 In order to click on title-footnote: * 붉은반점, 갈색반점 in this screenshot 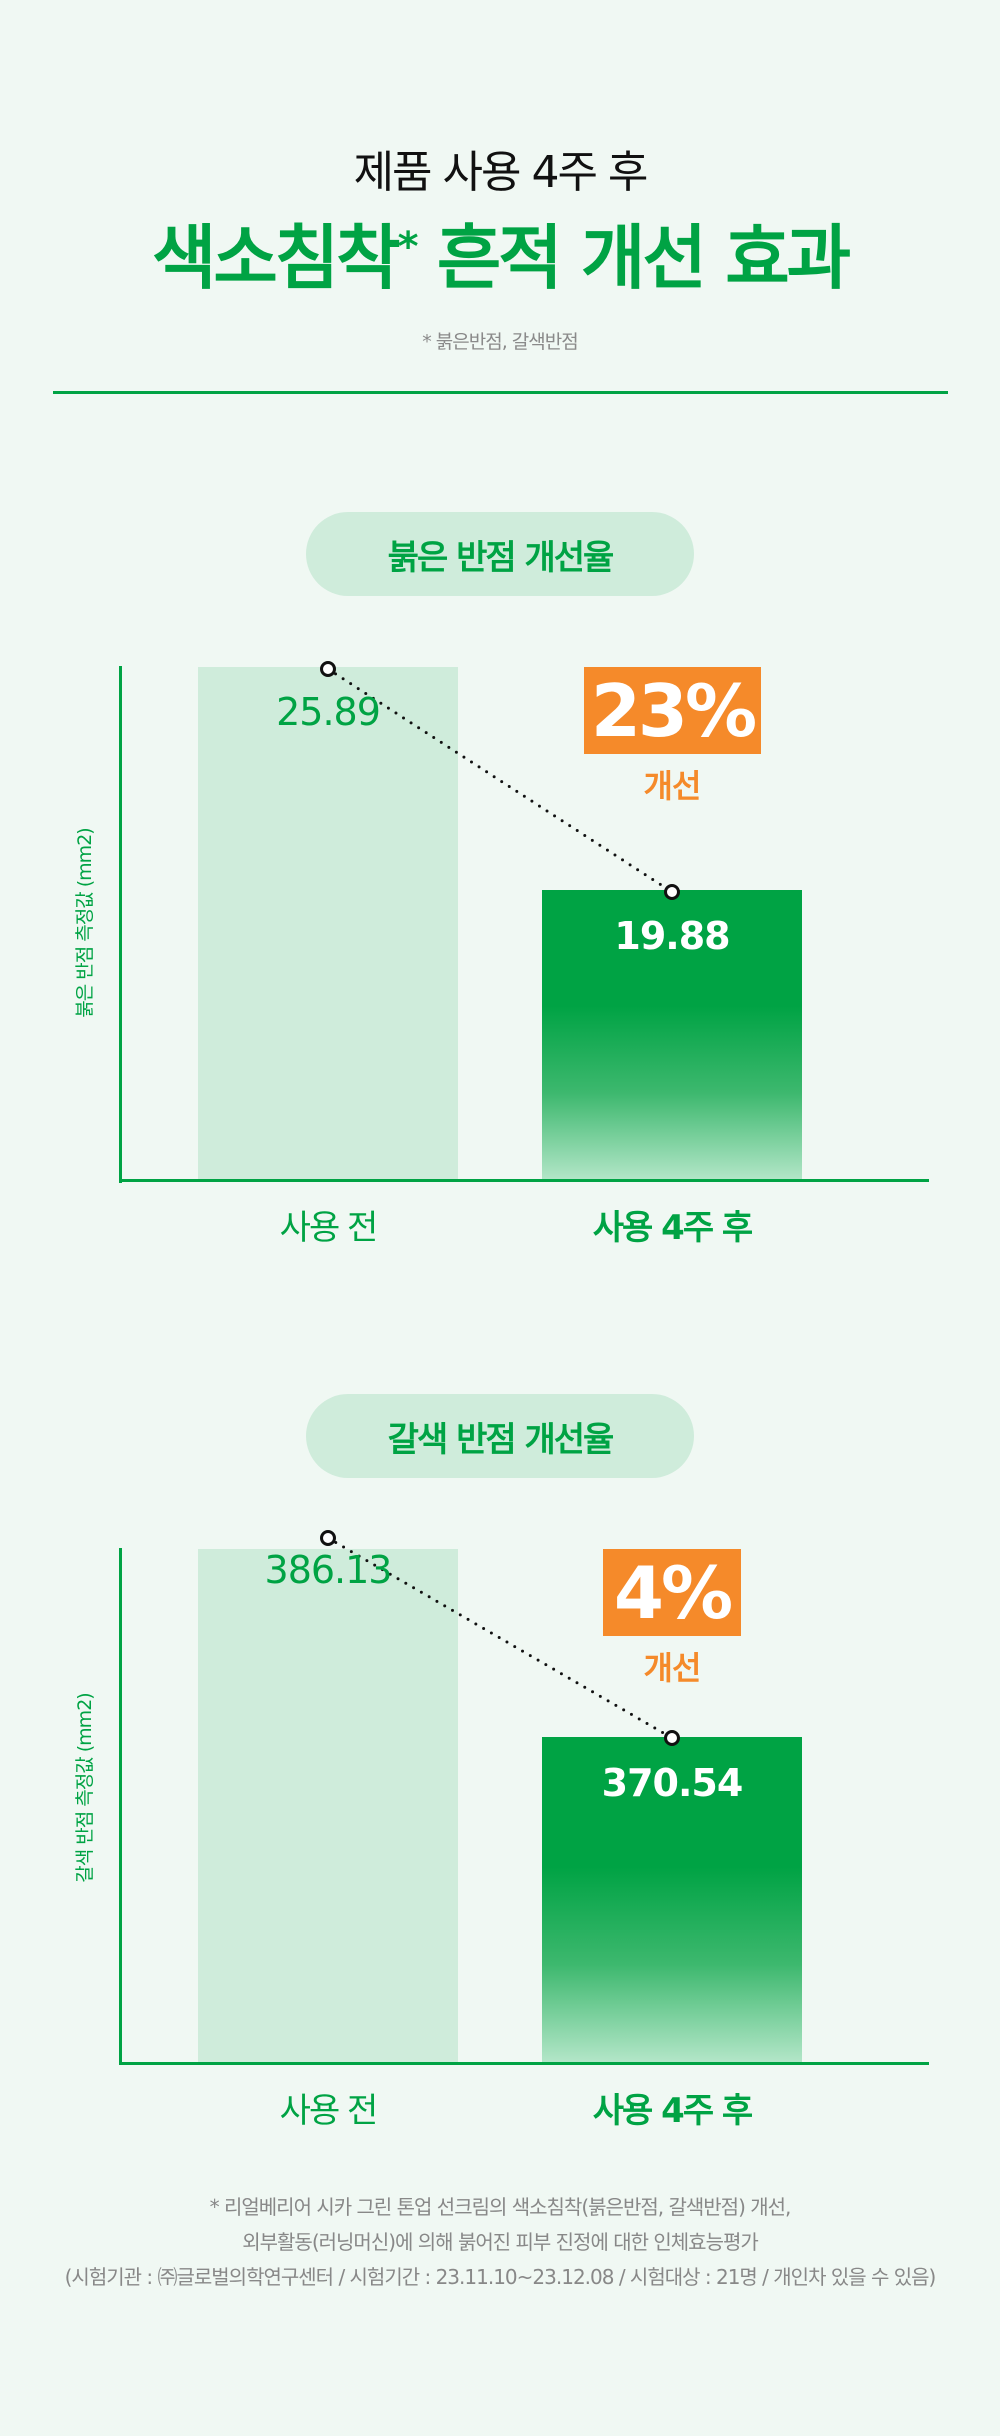, I will do `click(500, 342)`.